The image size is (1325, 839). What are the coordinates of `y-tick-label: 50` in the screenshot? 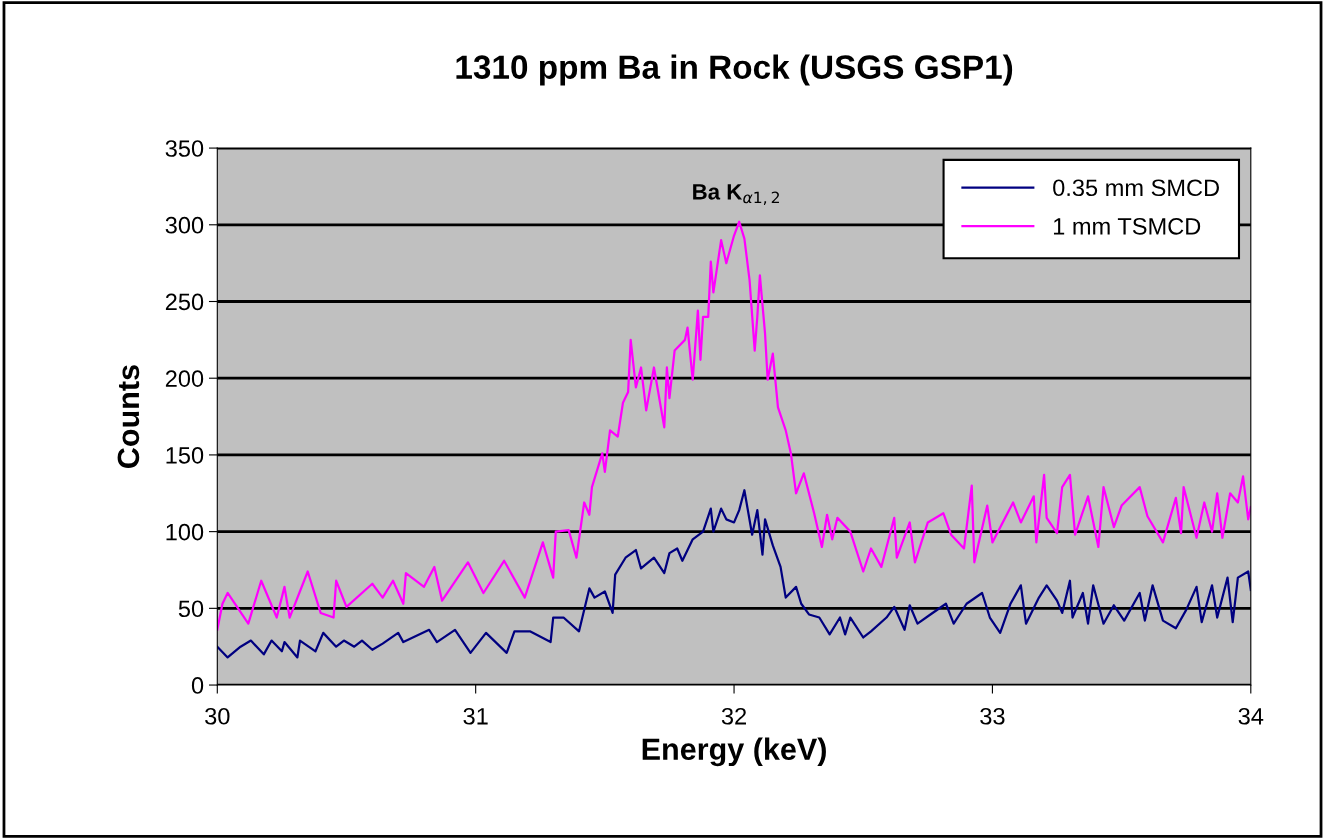 It's located at (191, 609).